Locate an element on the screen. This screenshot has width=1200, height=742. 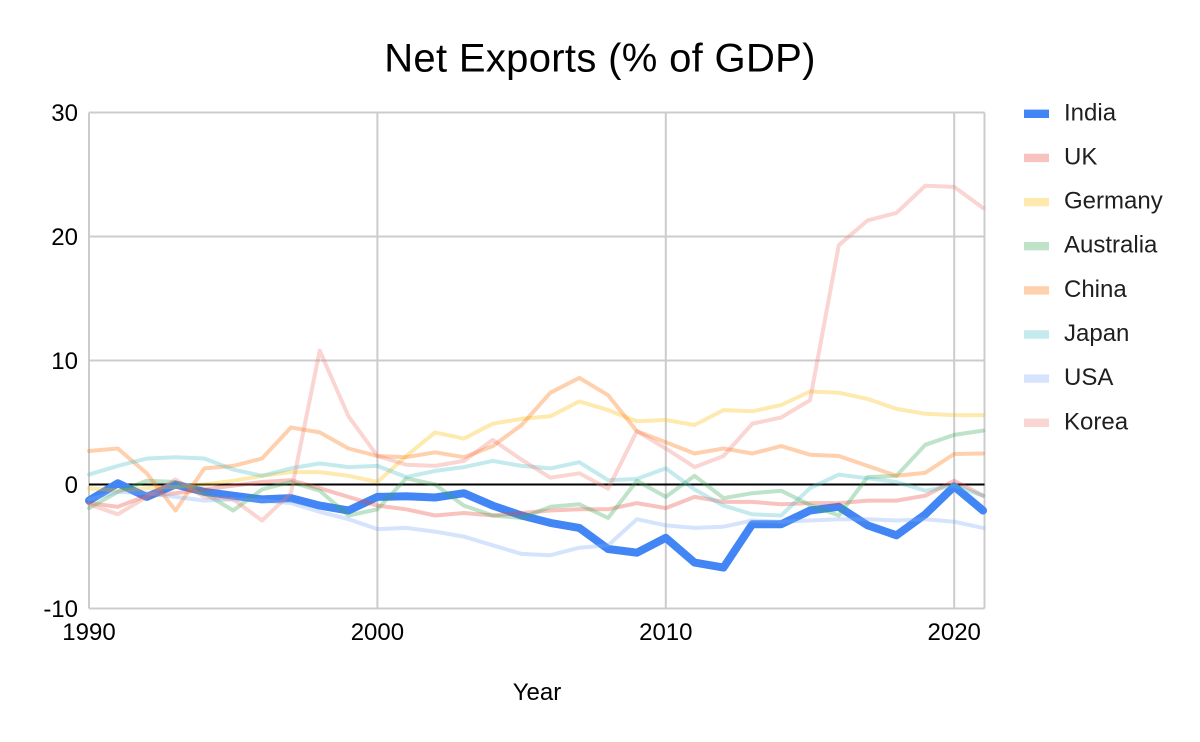
svg-text: 1990 is located at coordinates (88, 632).